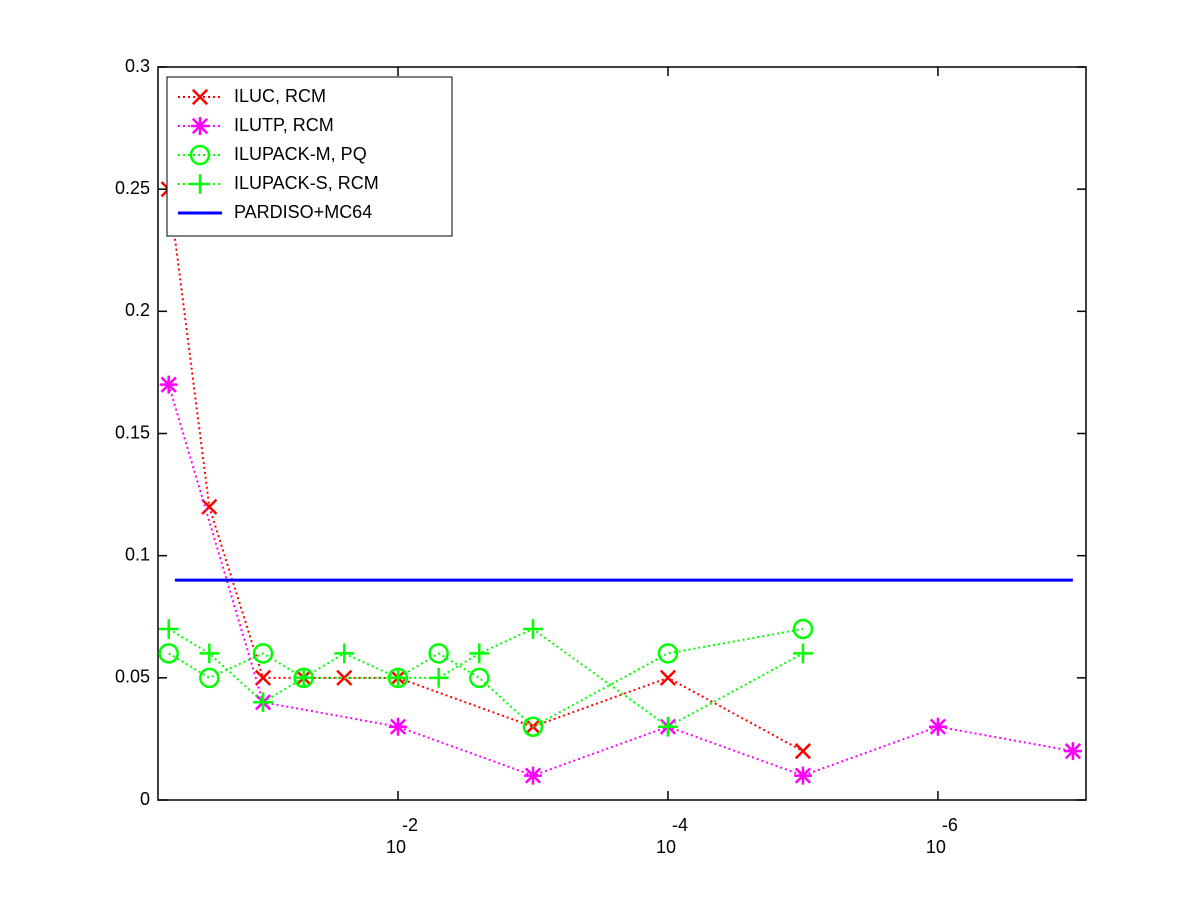 This screenshot has height=900, width=1200. What do you see at coordinates (132, 677) in the screenshot?
I see `y-tick-label: 0.05` at bounding box center [132, 677].